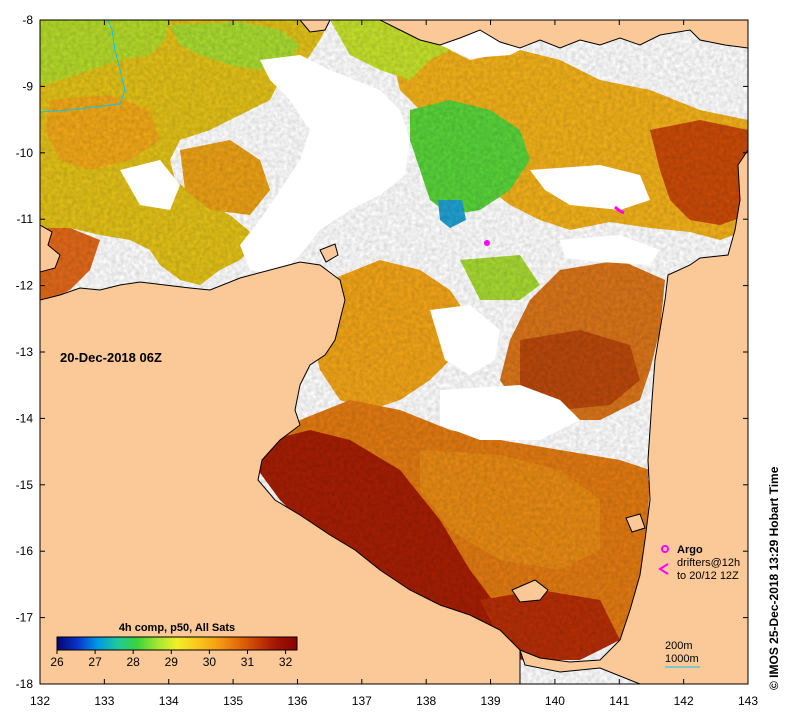 Image resolution: width=791 pixels, height=716 pixels. What do you see at coordinates (286, 662) in the screenshot?
I see `colorbar-tick-label: 32` at bounding box center [286, 662].